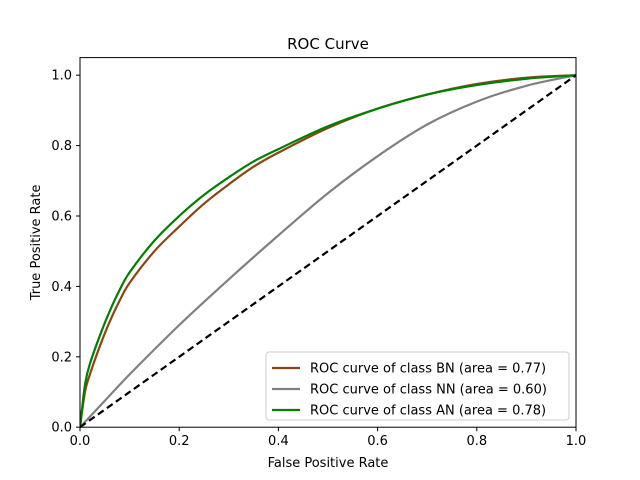 Image resolution: width=640 pixels, height=480 pixels. What do you see at coordinates (428, 390) in the screenshot?
I see `legend-label-1: ROC curve of class NN (area = 0.60)` at bounding box center [428, 390].